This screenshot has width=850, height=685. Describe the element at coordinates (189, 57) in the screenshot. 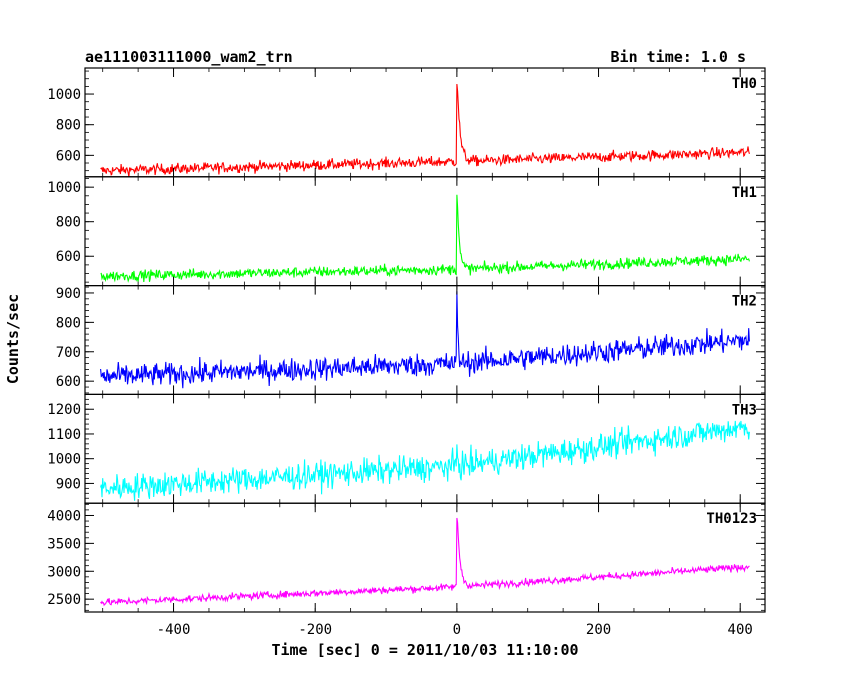

I see `chart-title: ae111003111000_wam2_trn` at that location.